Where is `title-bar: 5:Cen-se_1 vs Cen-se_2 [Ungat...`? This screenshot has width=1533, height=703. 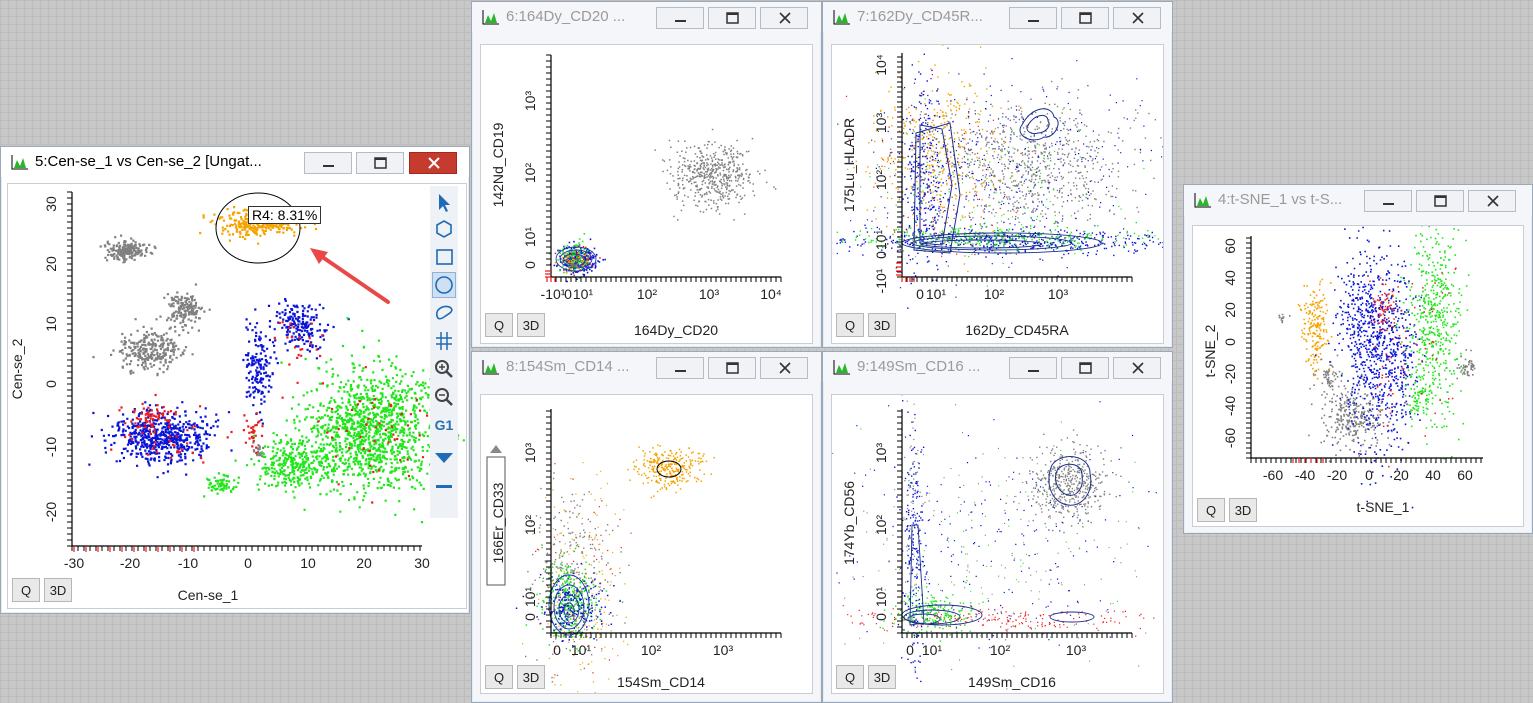 title-bar: 5:Cen-se_1 vs Cen-se_2 [Ungat... is located at coordinates (235, 162).